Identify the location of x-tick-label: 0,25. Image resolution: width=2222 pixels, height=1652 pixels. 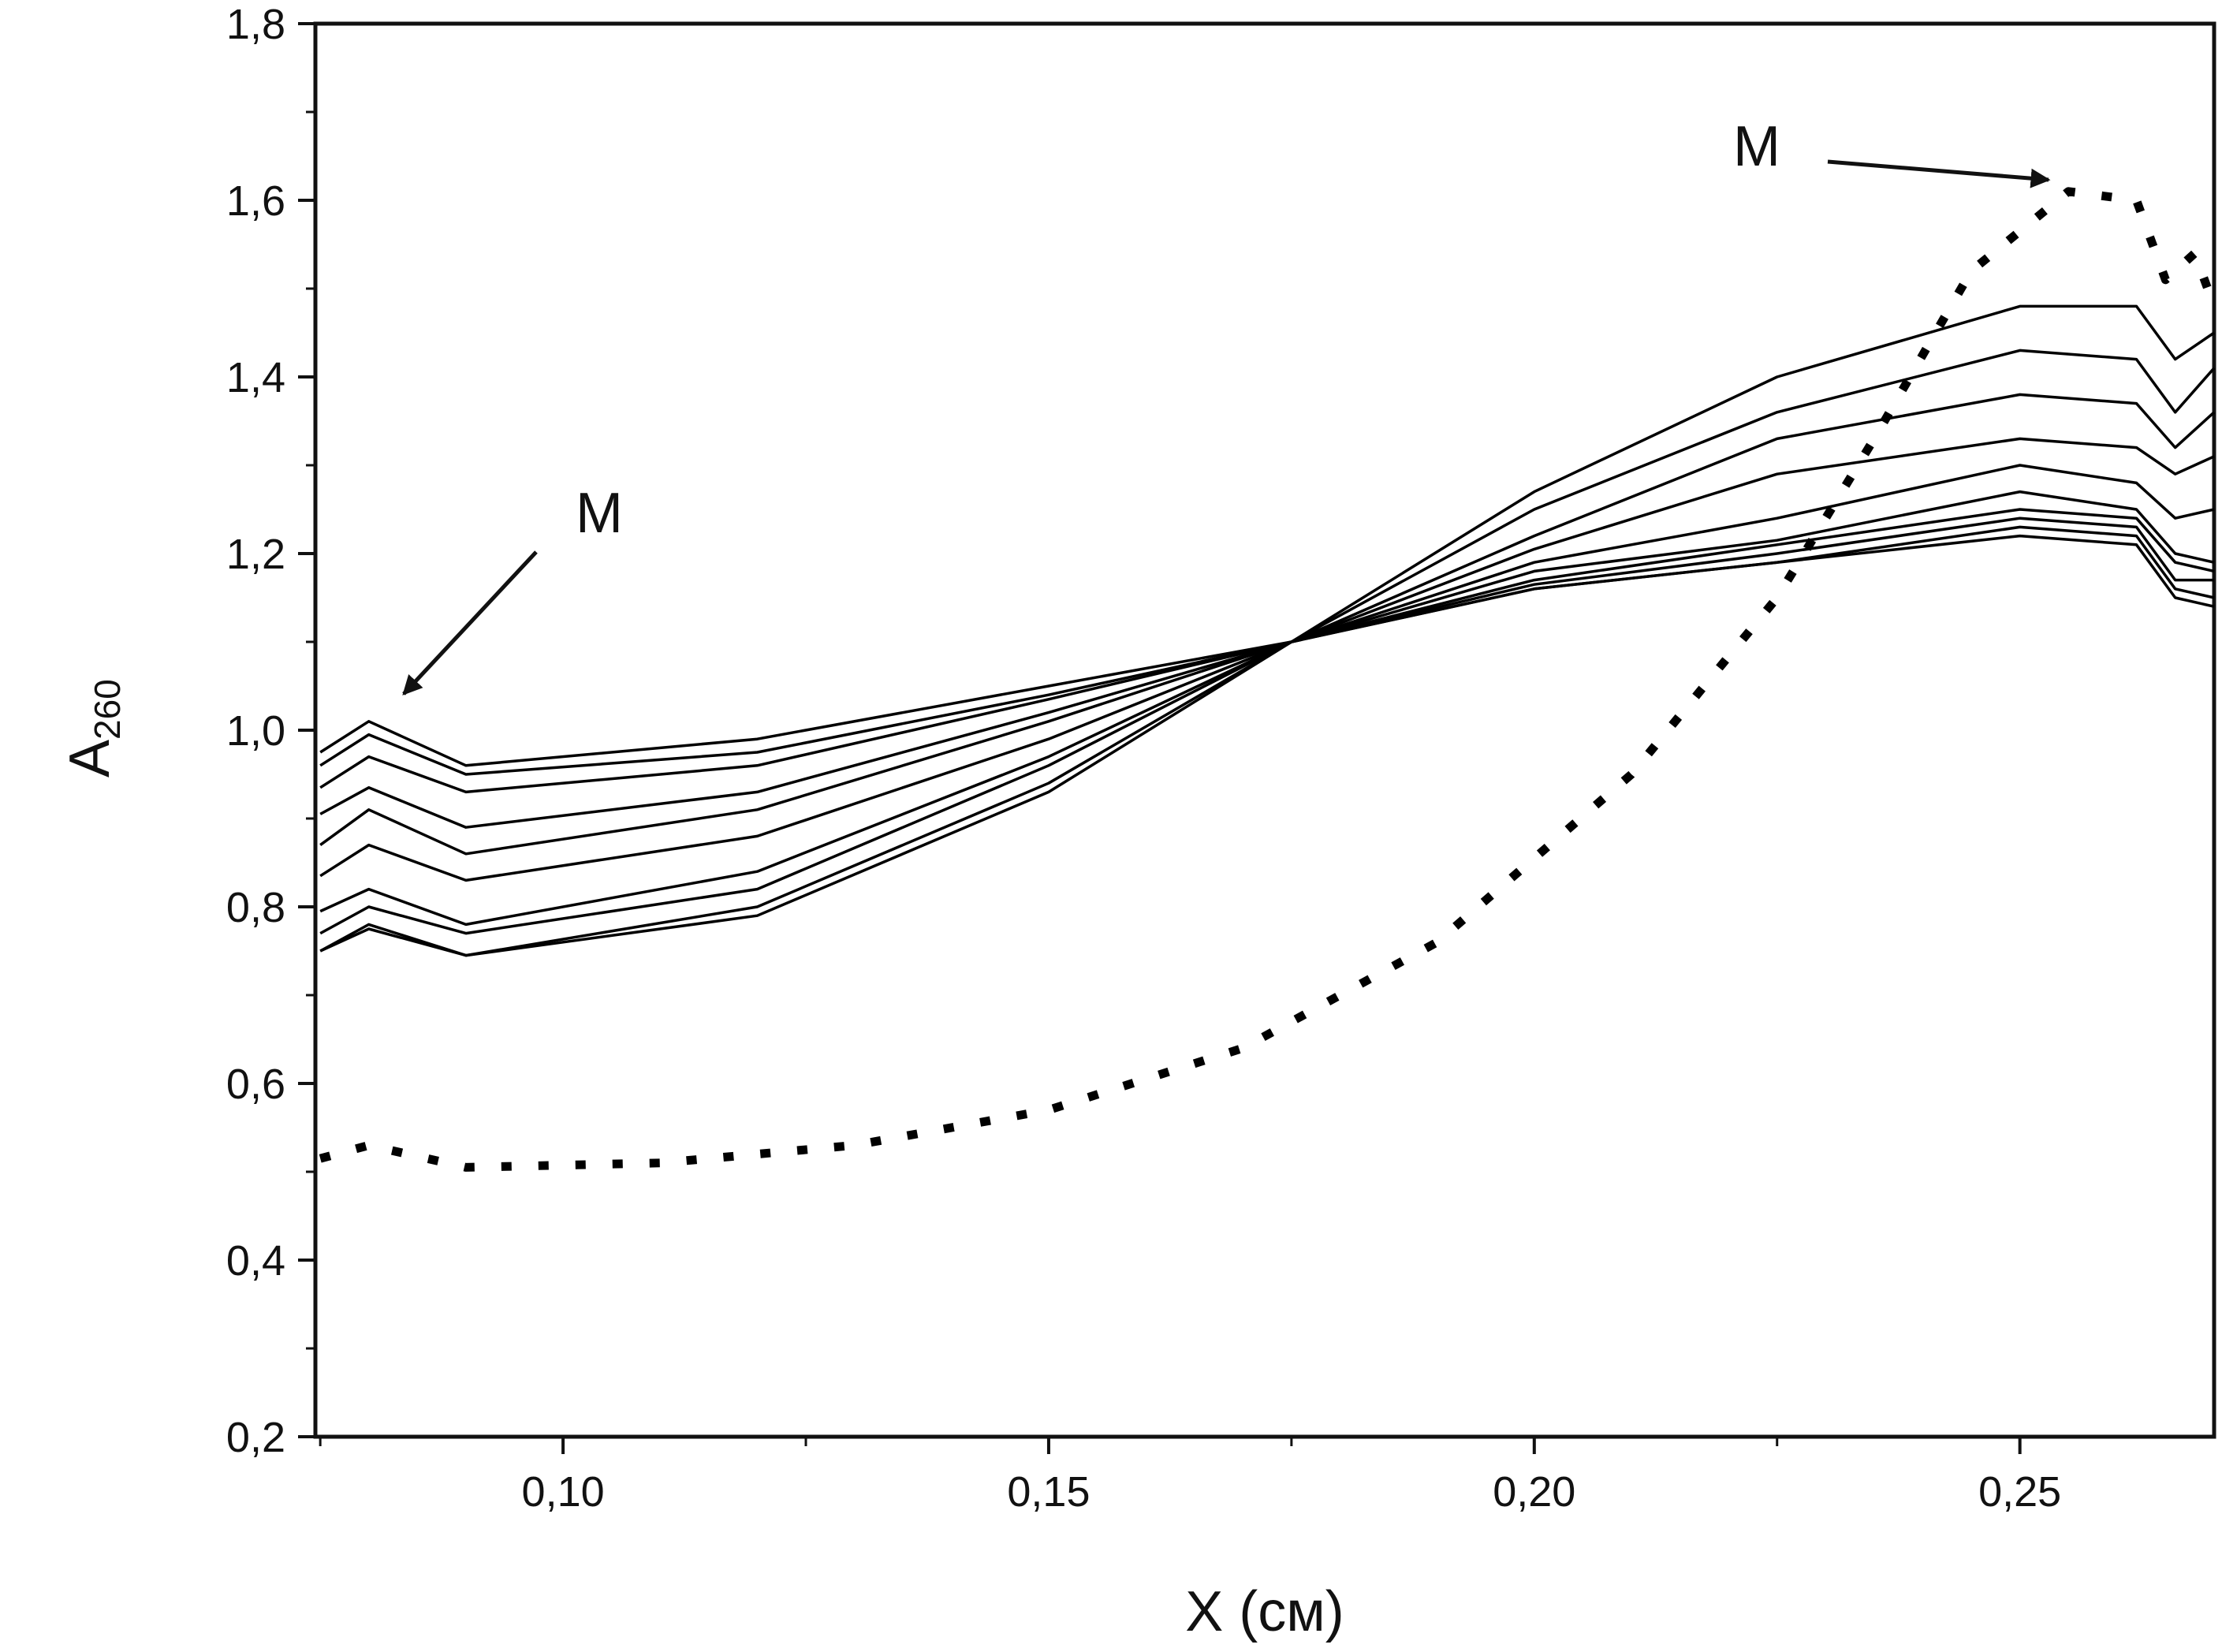
(2019, 1492).